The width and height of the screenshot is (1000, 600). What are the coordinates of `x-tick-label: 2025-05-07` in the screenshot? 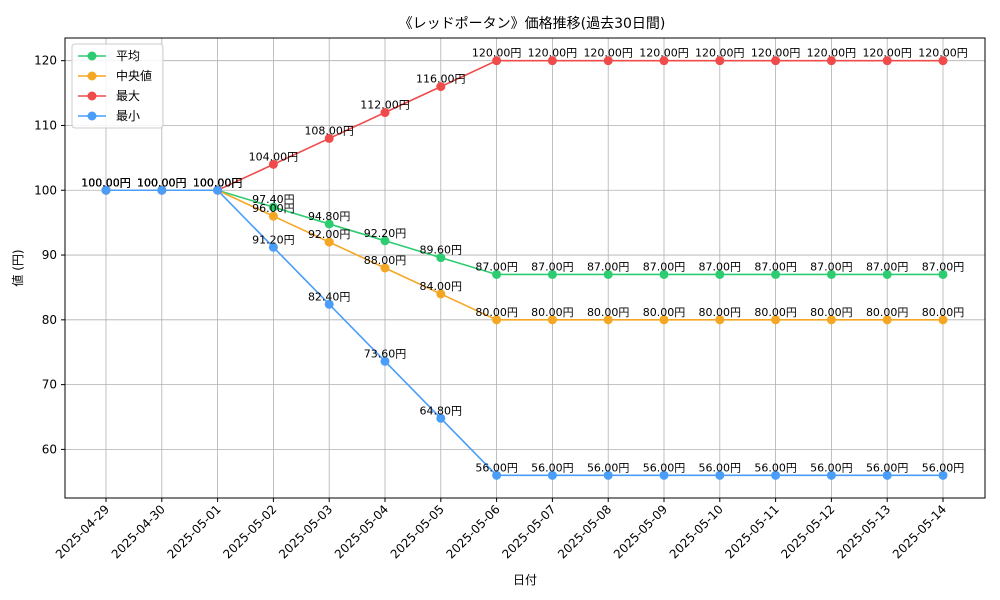 It's located at (528, 531).